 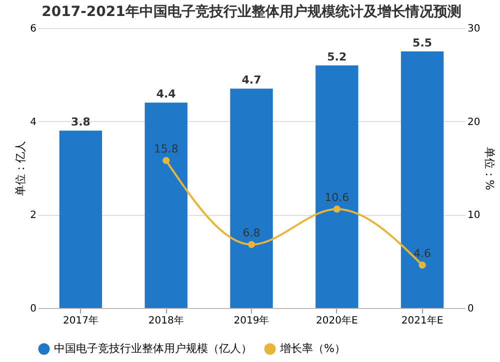 I want to click on y-axis-title: 单位：亿人, so click(x=21, y=168).